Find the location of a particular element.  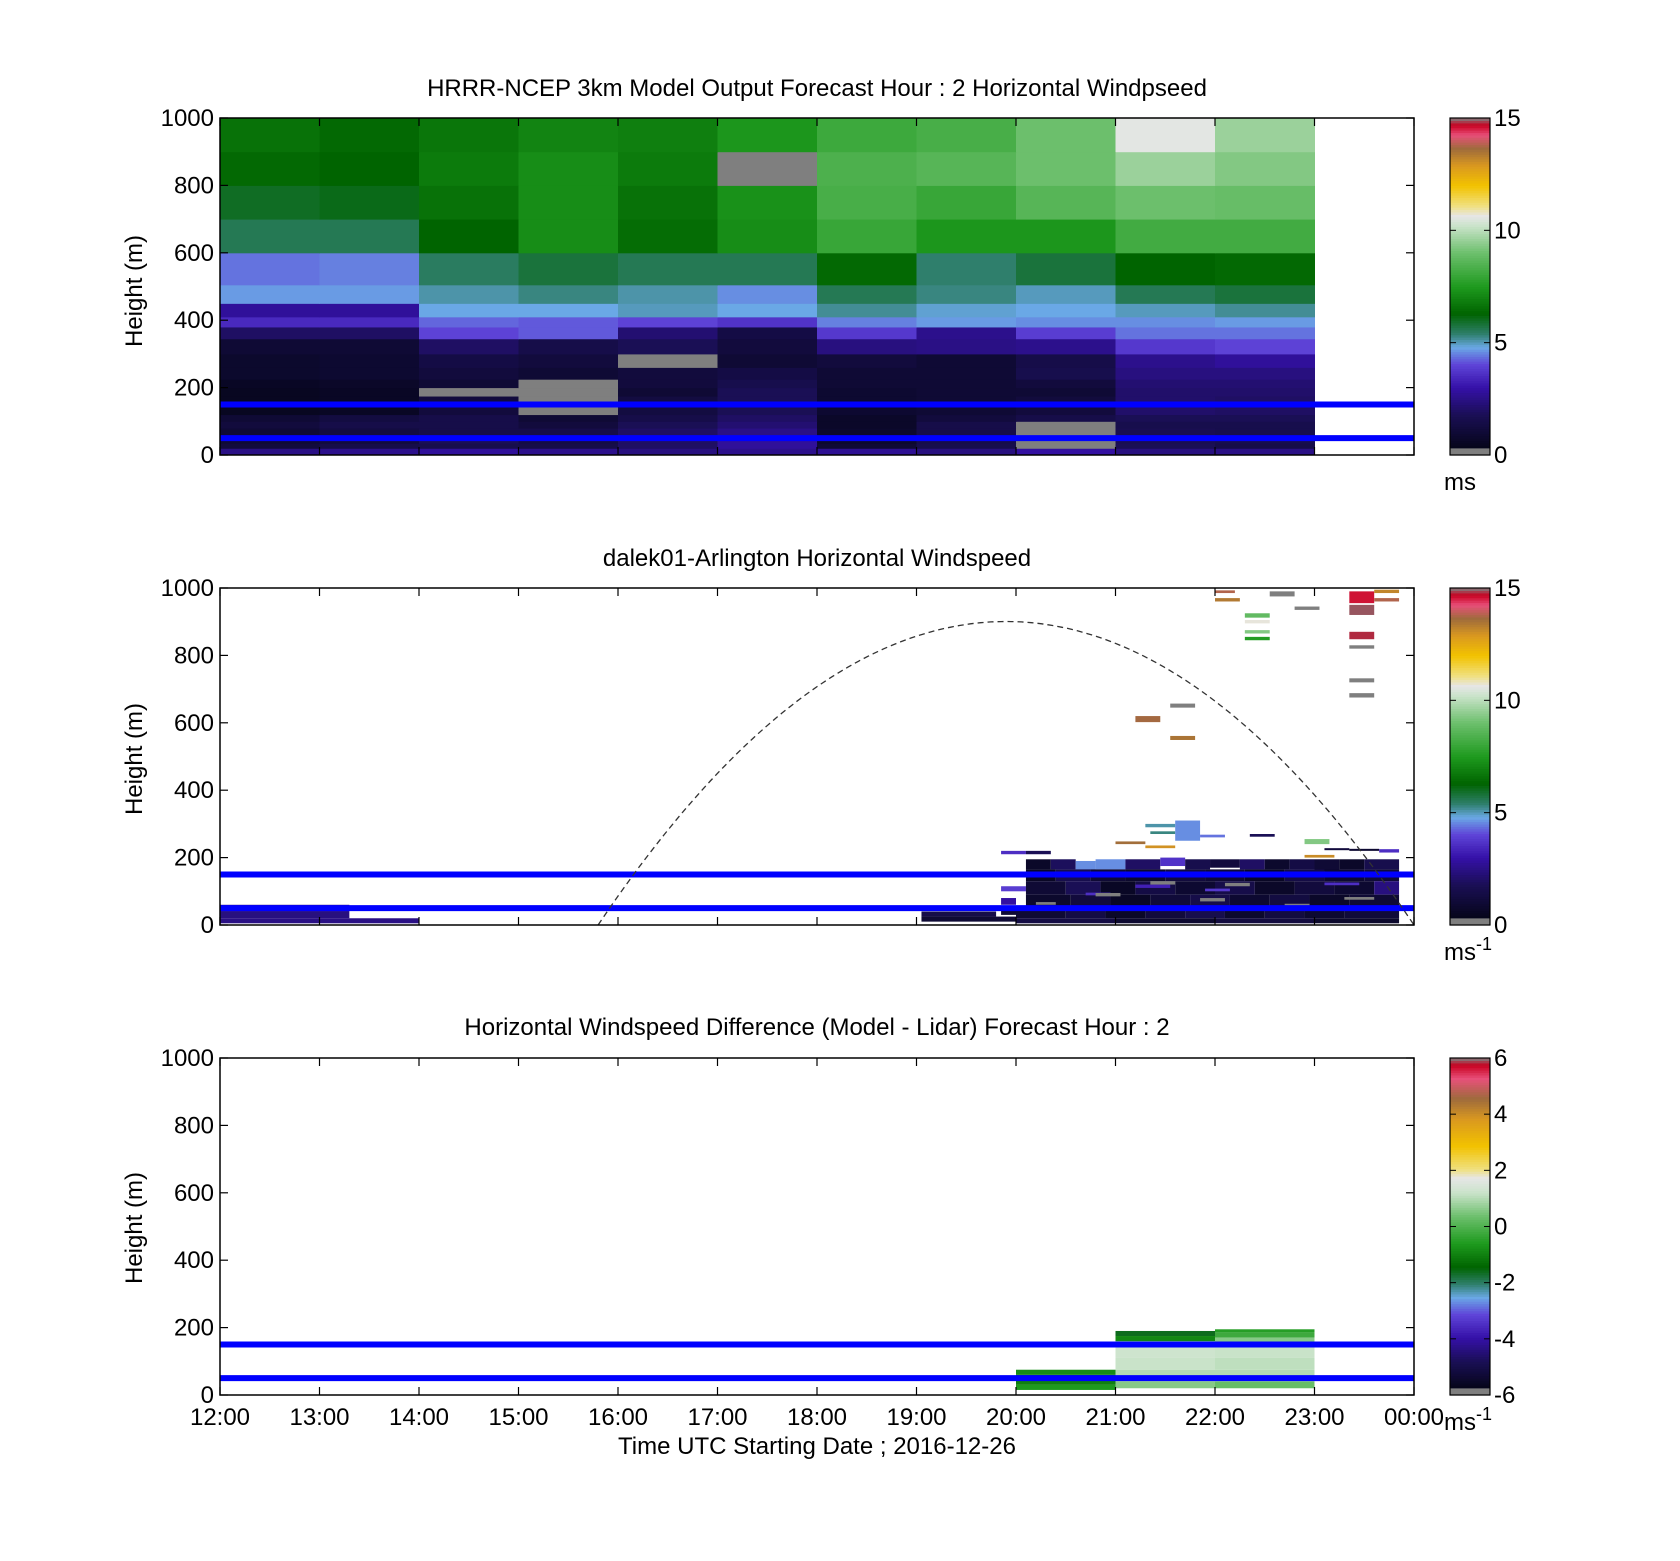

x-tick-label: 18:00 is located at coordinates (817, 1417).